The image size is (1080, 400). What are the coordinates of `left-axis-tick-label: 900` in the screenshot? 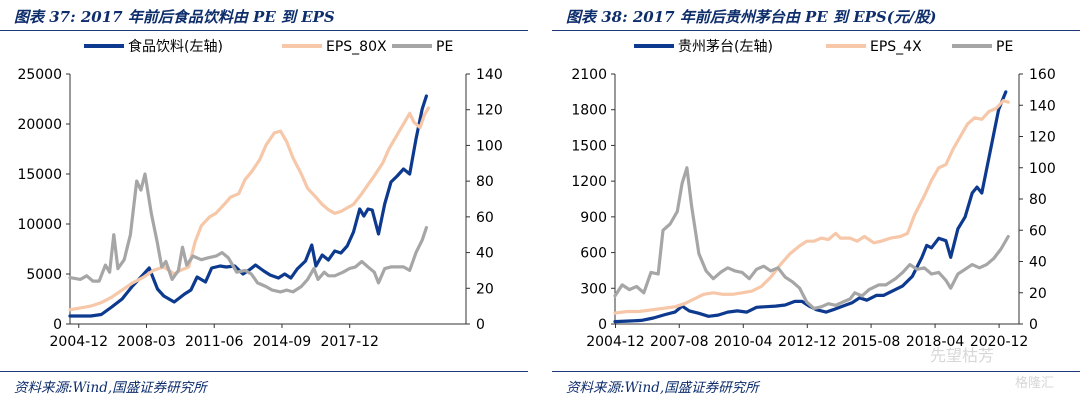 It's located at (593, 218).